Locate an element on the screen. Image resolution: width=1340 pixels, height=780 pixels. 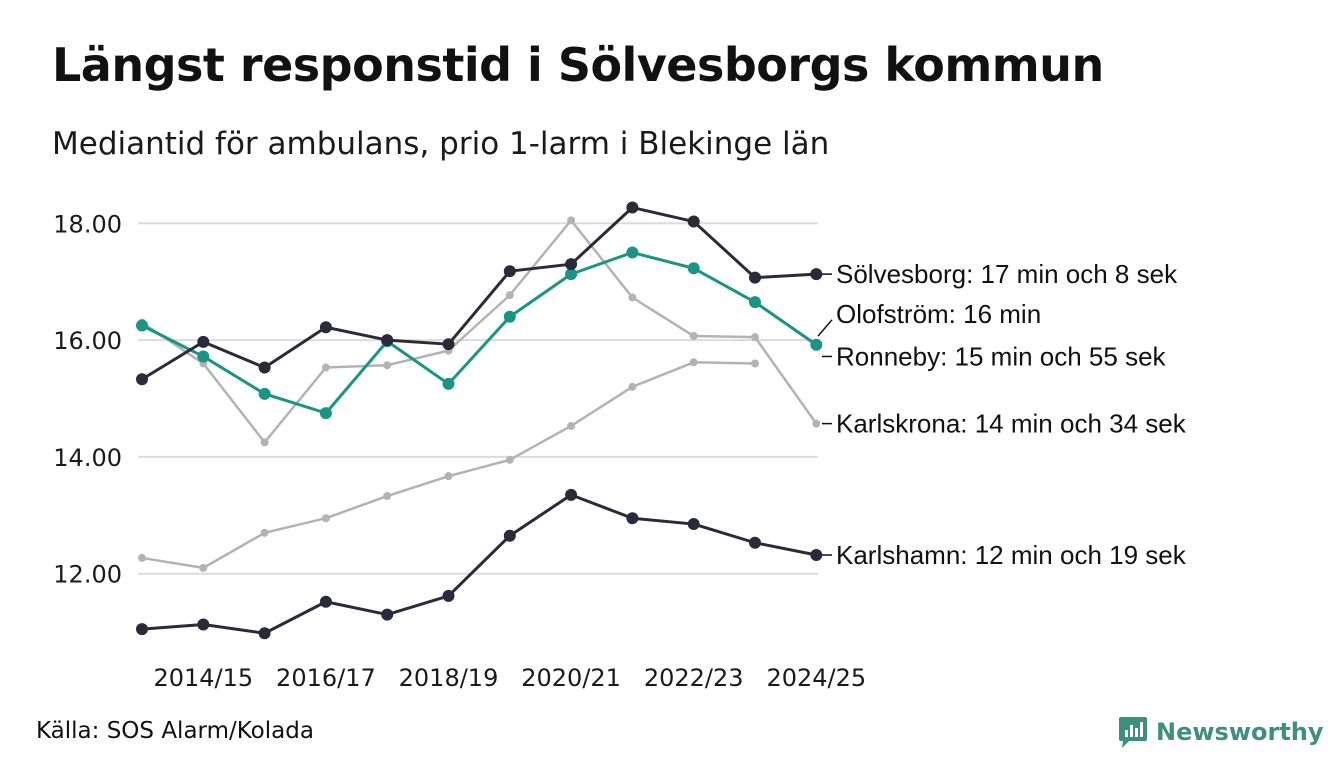
chart-title: Längst responstid i Sölvesborgs kommun is located at coordinates (578, 65).